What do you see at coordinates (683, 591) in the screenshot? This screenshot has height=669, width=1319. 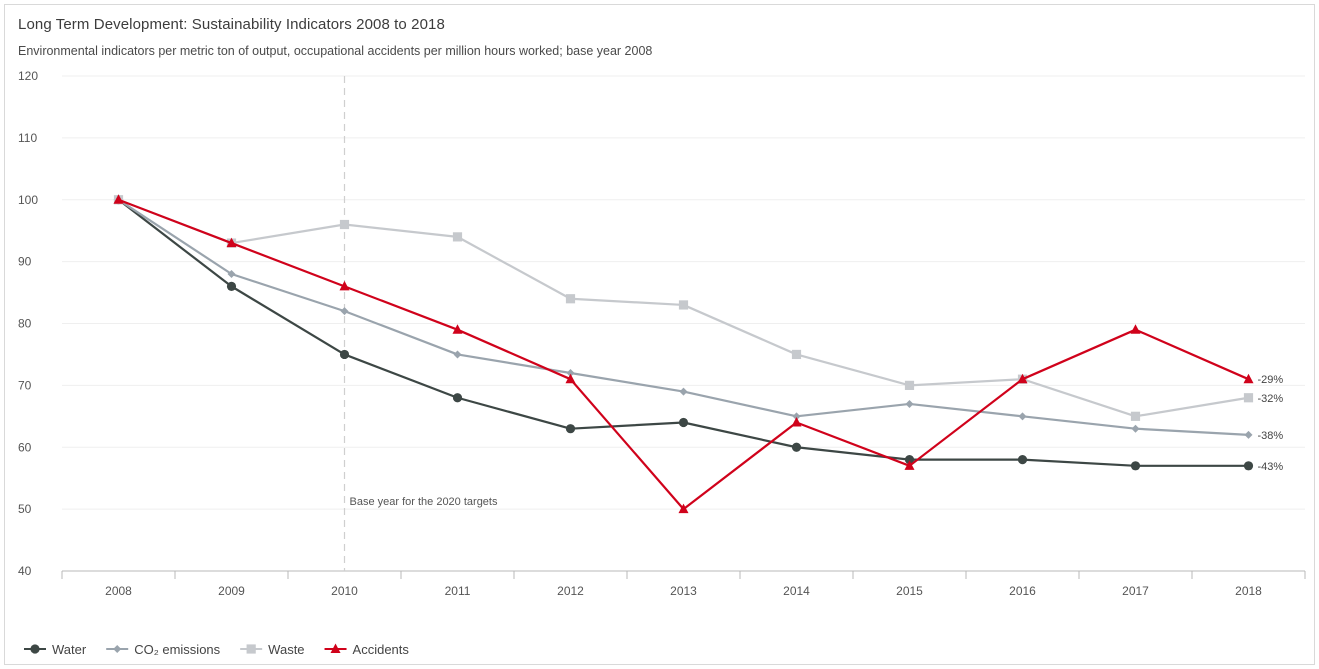 I see `x-tick-label: 2013` at bounding box center [683, 591].